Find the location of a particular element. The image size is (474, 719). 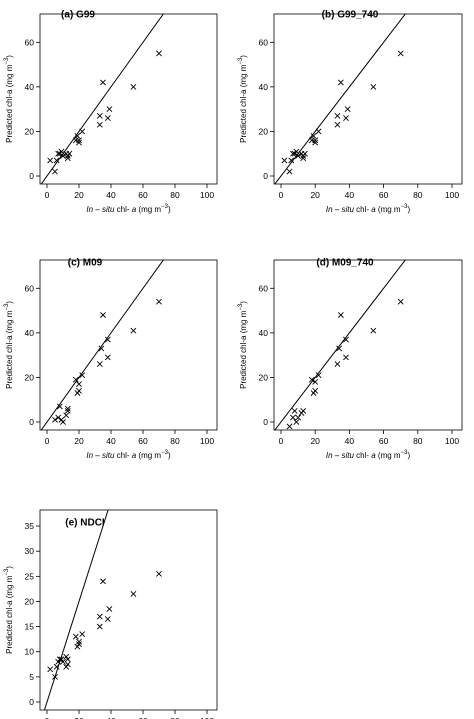

x-axis-label-part: (mg m is located at coordinates (148, 209).